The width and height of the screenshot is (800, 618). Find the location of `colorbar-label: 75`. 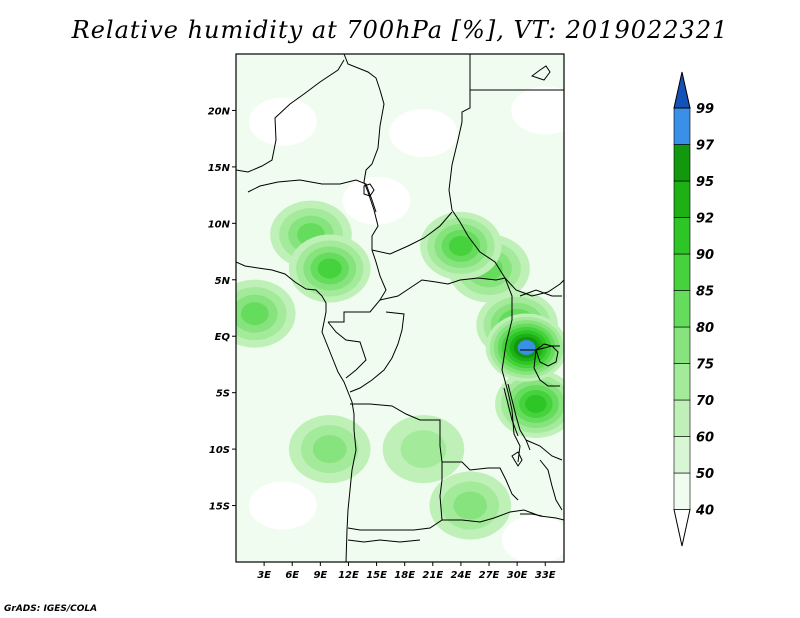

colorbar-label: 75 is located at coordinates (705, 365).